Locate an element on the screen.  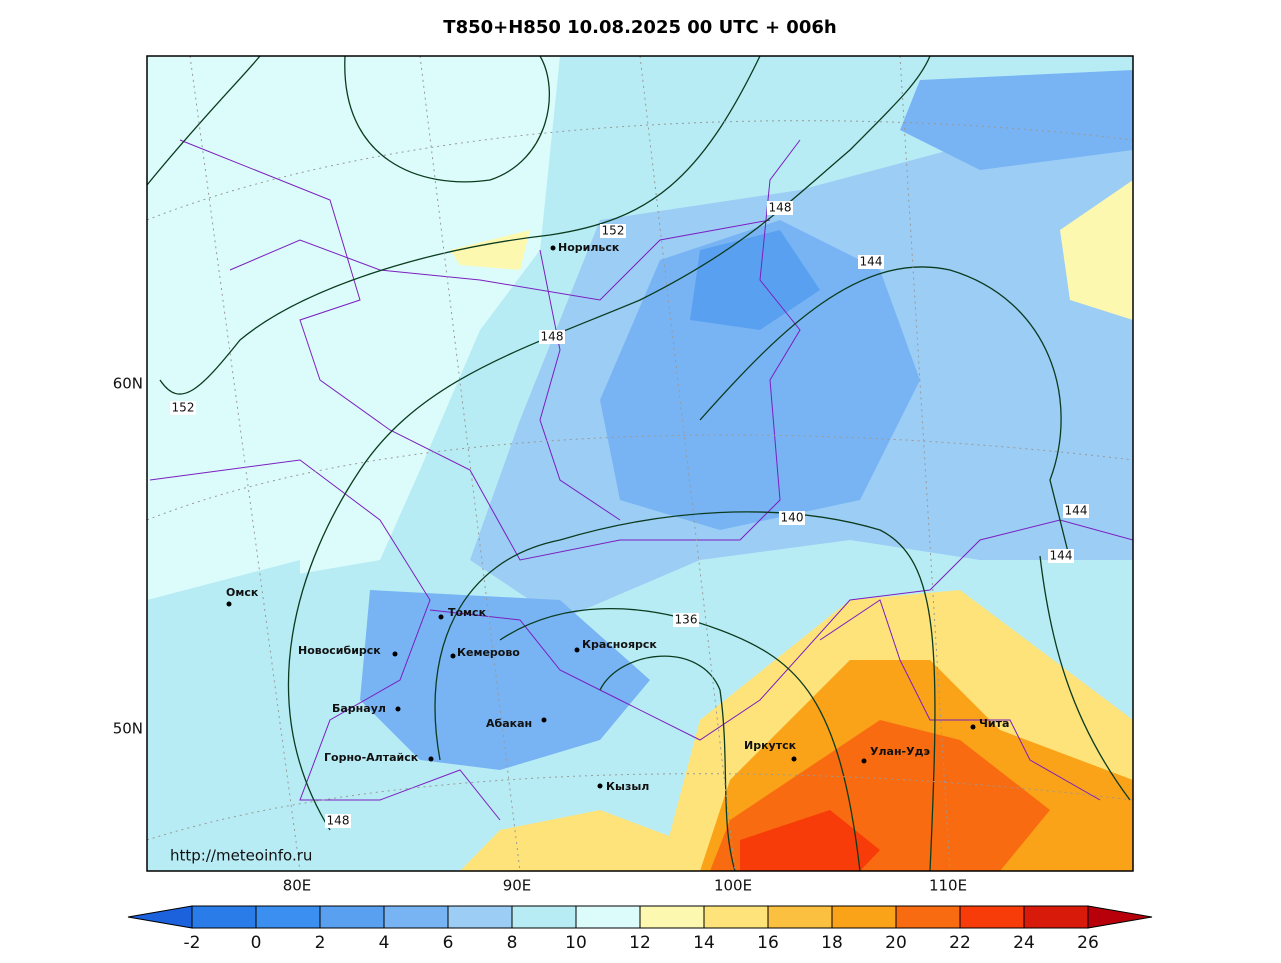
city-label: Улан-Удэ is located at coordinates (900, 751).